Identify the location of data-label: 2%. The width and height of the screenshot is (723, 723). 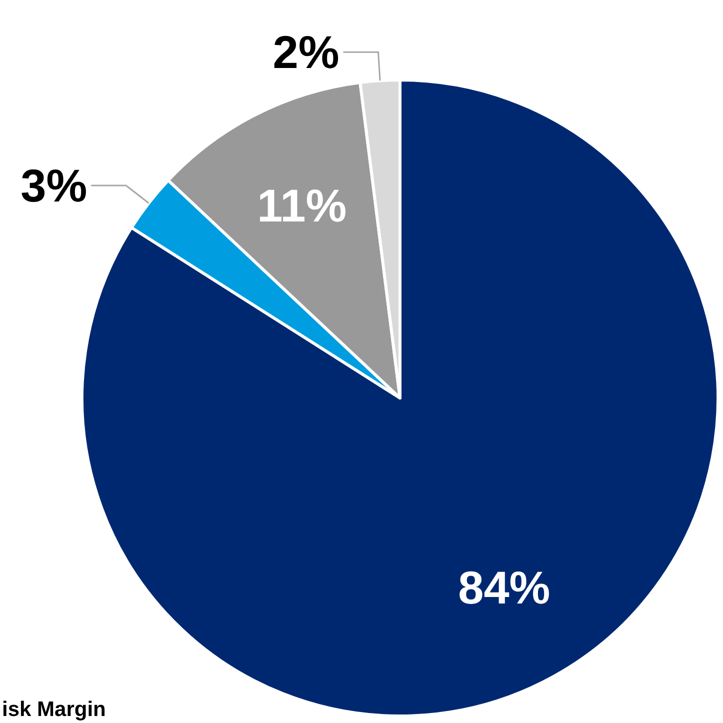
(306, 52).